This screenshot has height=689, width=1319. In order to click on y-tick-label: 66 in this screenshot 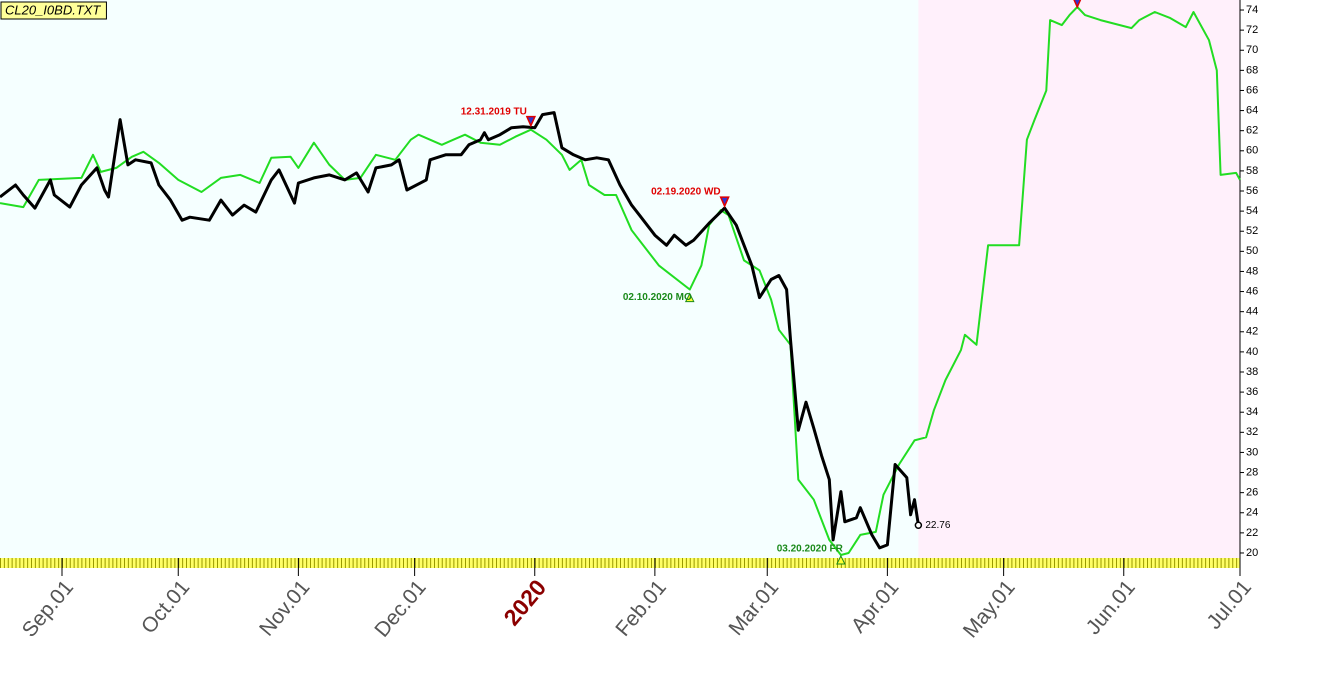, I will do `click(1252, 90)`.